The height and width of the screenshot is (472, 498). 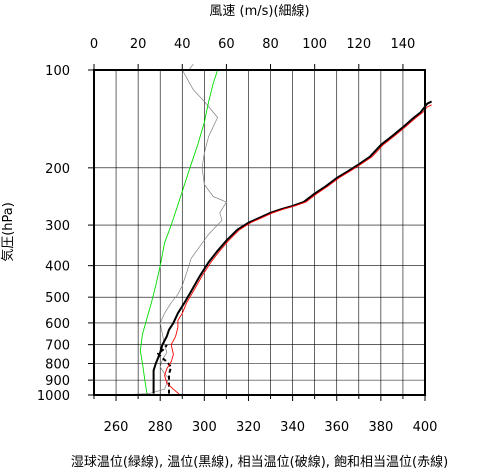 I want to click on top-axis-tick-label: 140, so click(x=403, y=44).